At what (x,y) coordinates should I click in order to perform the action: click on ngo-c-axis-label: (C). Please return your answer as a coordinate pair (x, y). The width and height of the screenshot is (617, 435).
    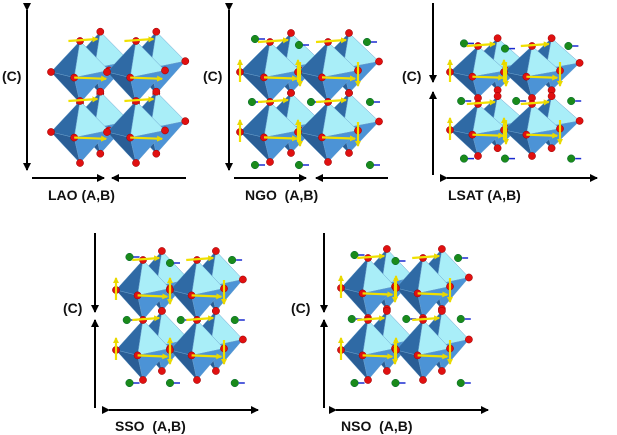
    Looking at the image, I should click on (213, 76).